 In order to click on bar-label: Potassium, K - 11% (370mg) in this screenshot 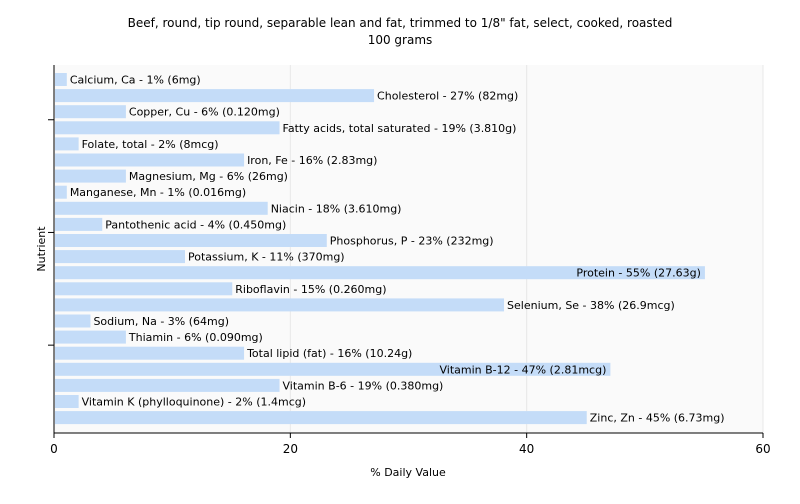, I will do `click(266, 257)`.